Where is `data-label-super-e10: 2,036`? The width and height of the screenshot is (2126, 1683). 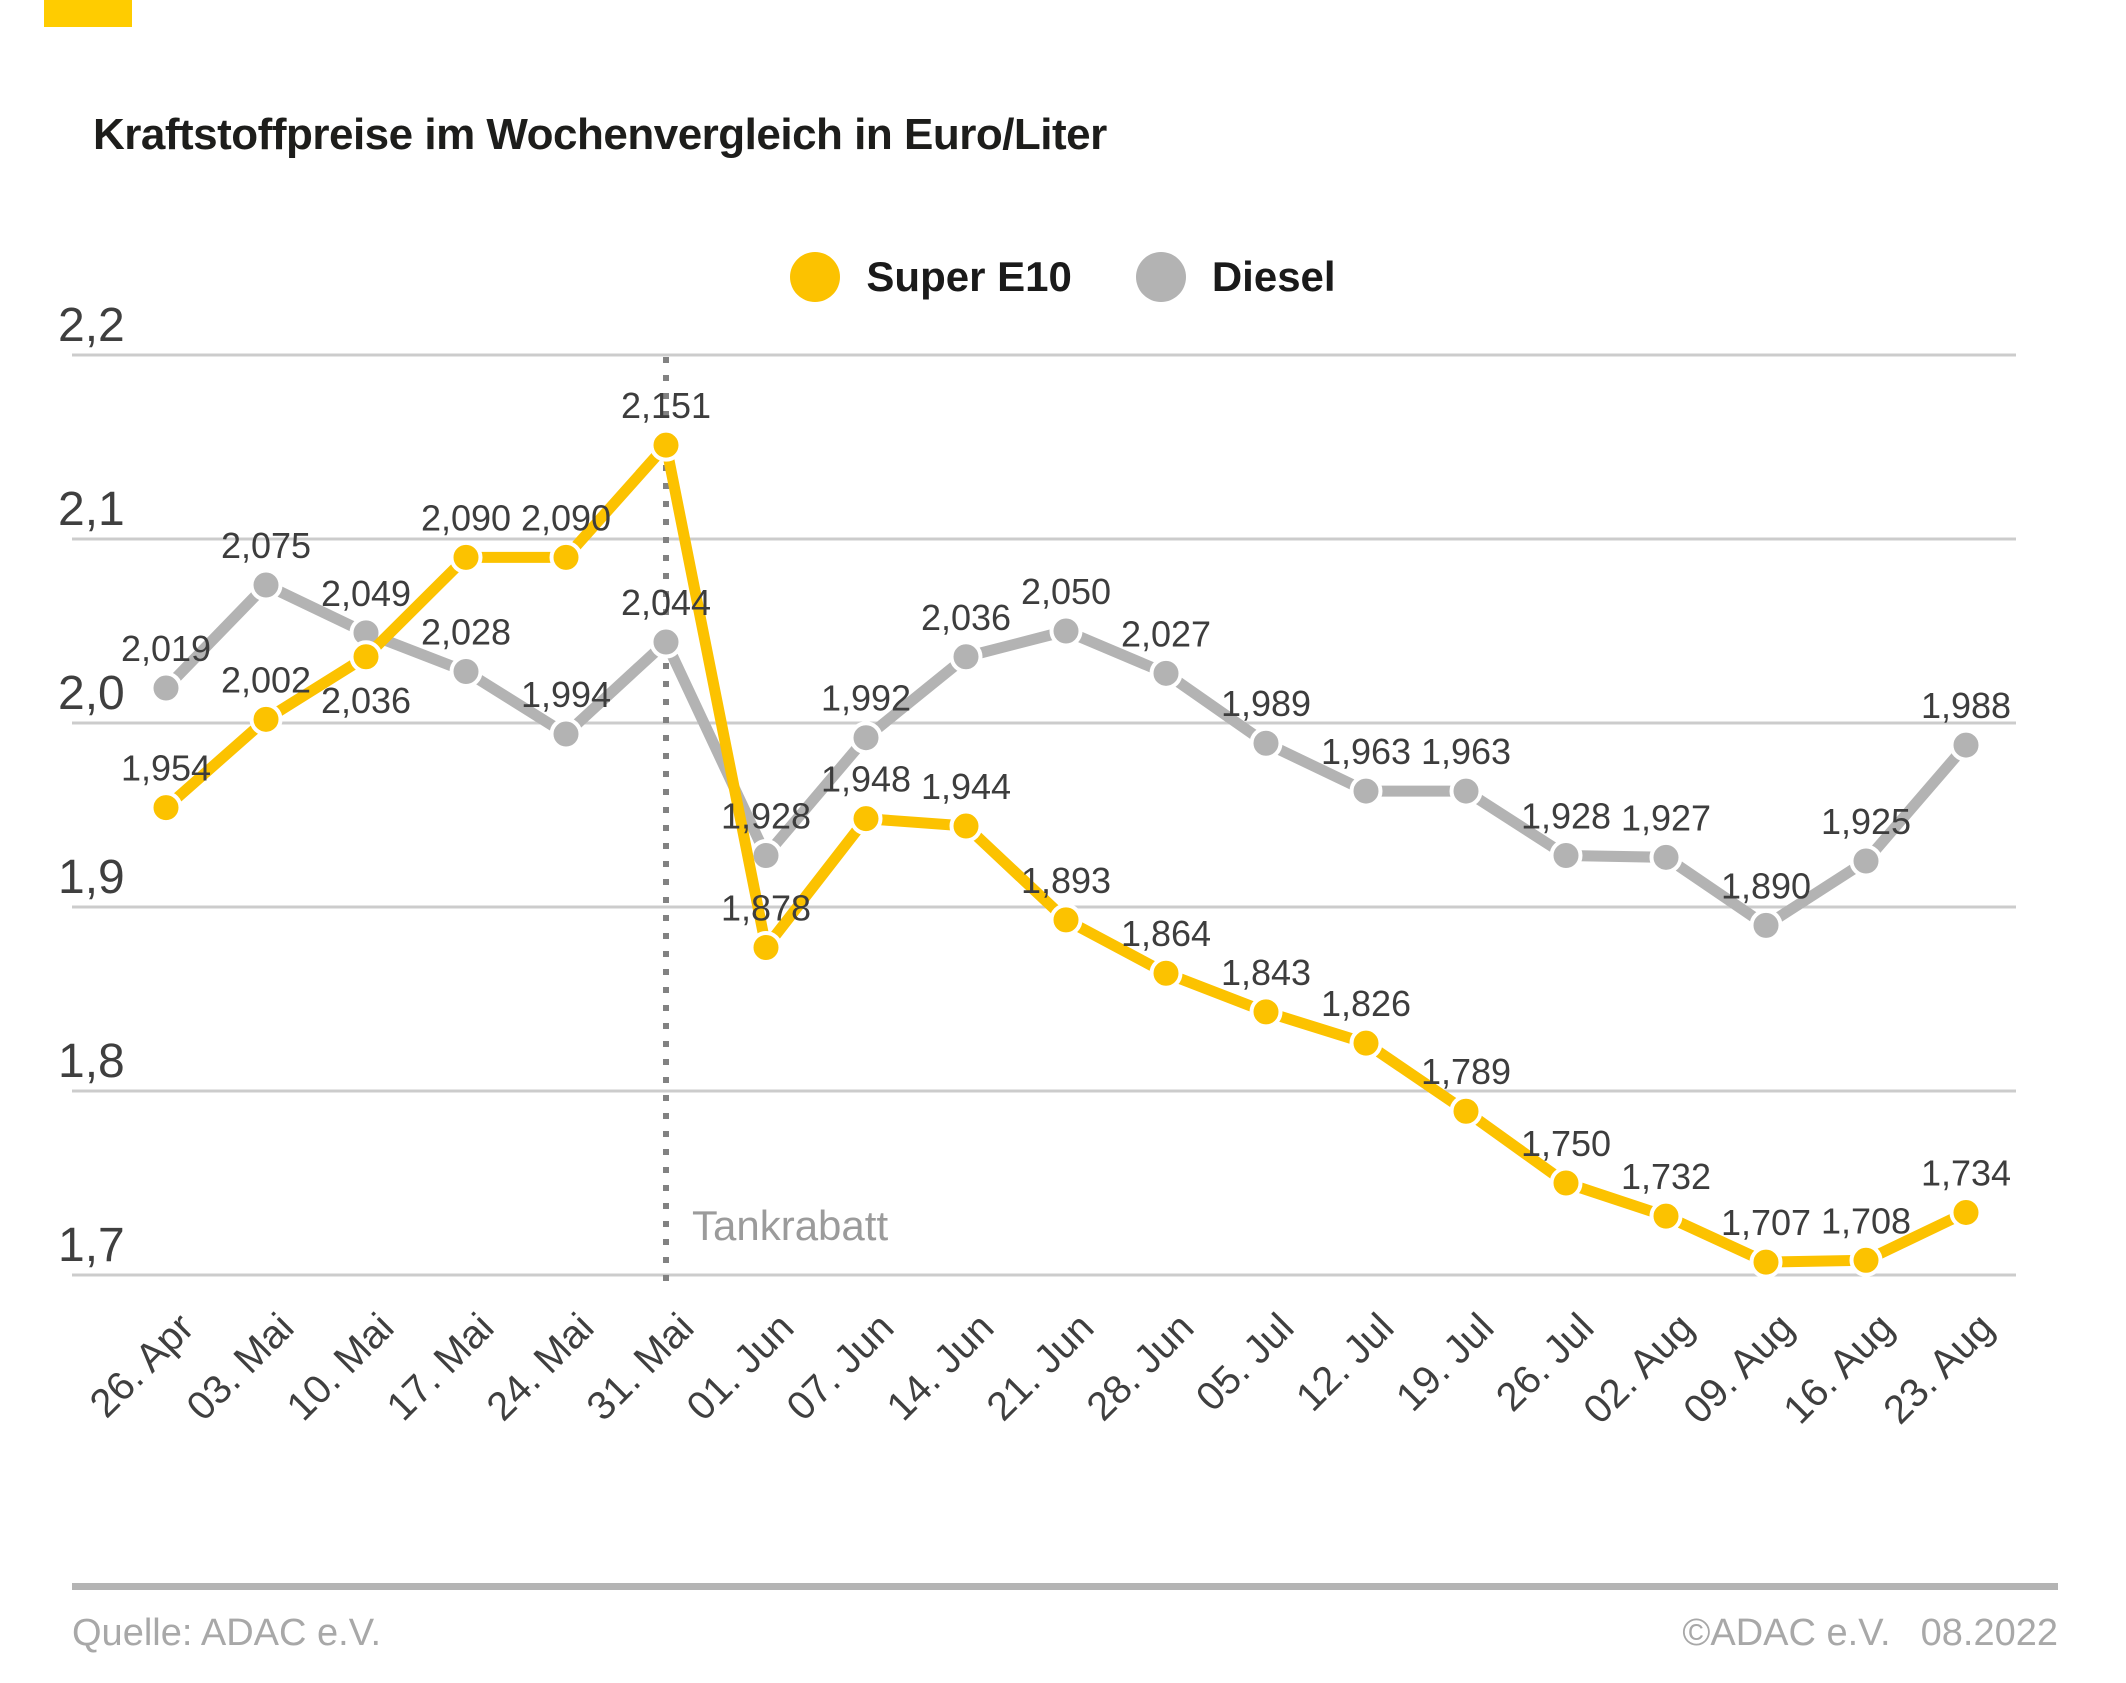
data-label-super-e10: 2,036 is located at coordinates (366, 700).